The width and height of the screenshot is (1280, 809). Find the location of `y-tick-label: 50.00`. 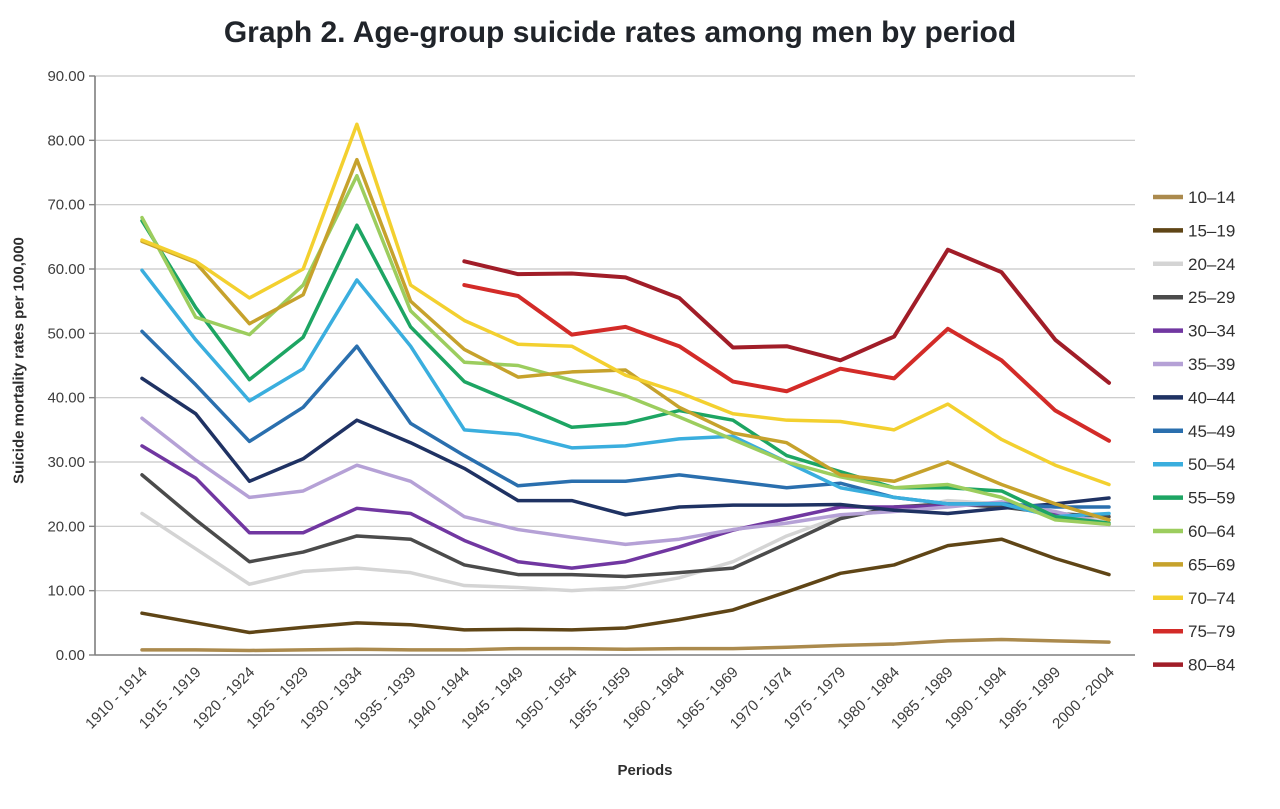

y-tick-label: 50.00 is located at coordinates (66, 333).